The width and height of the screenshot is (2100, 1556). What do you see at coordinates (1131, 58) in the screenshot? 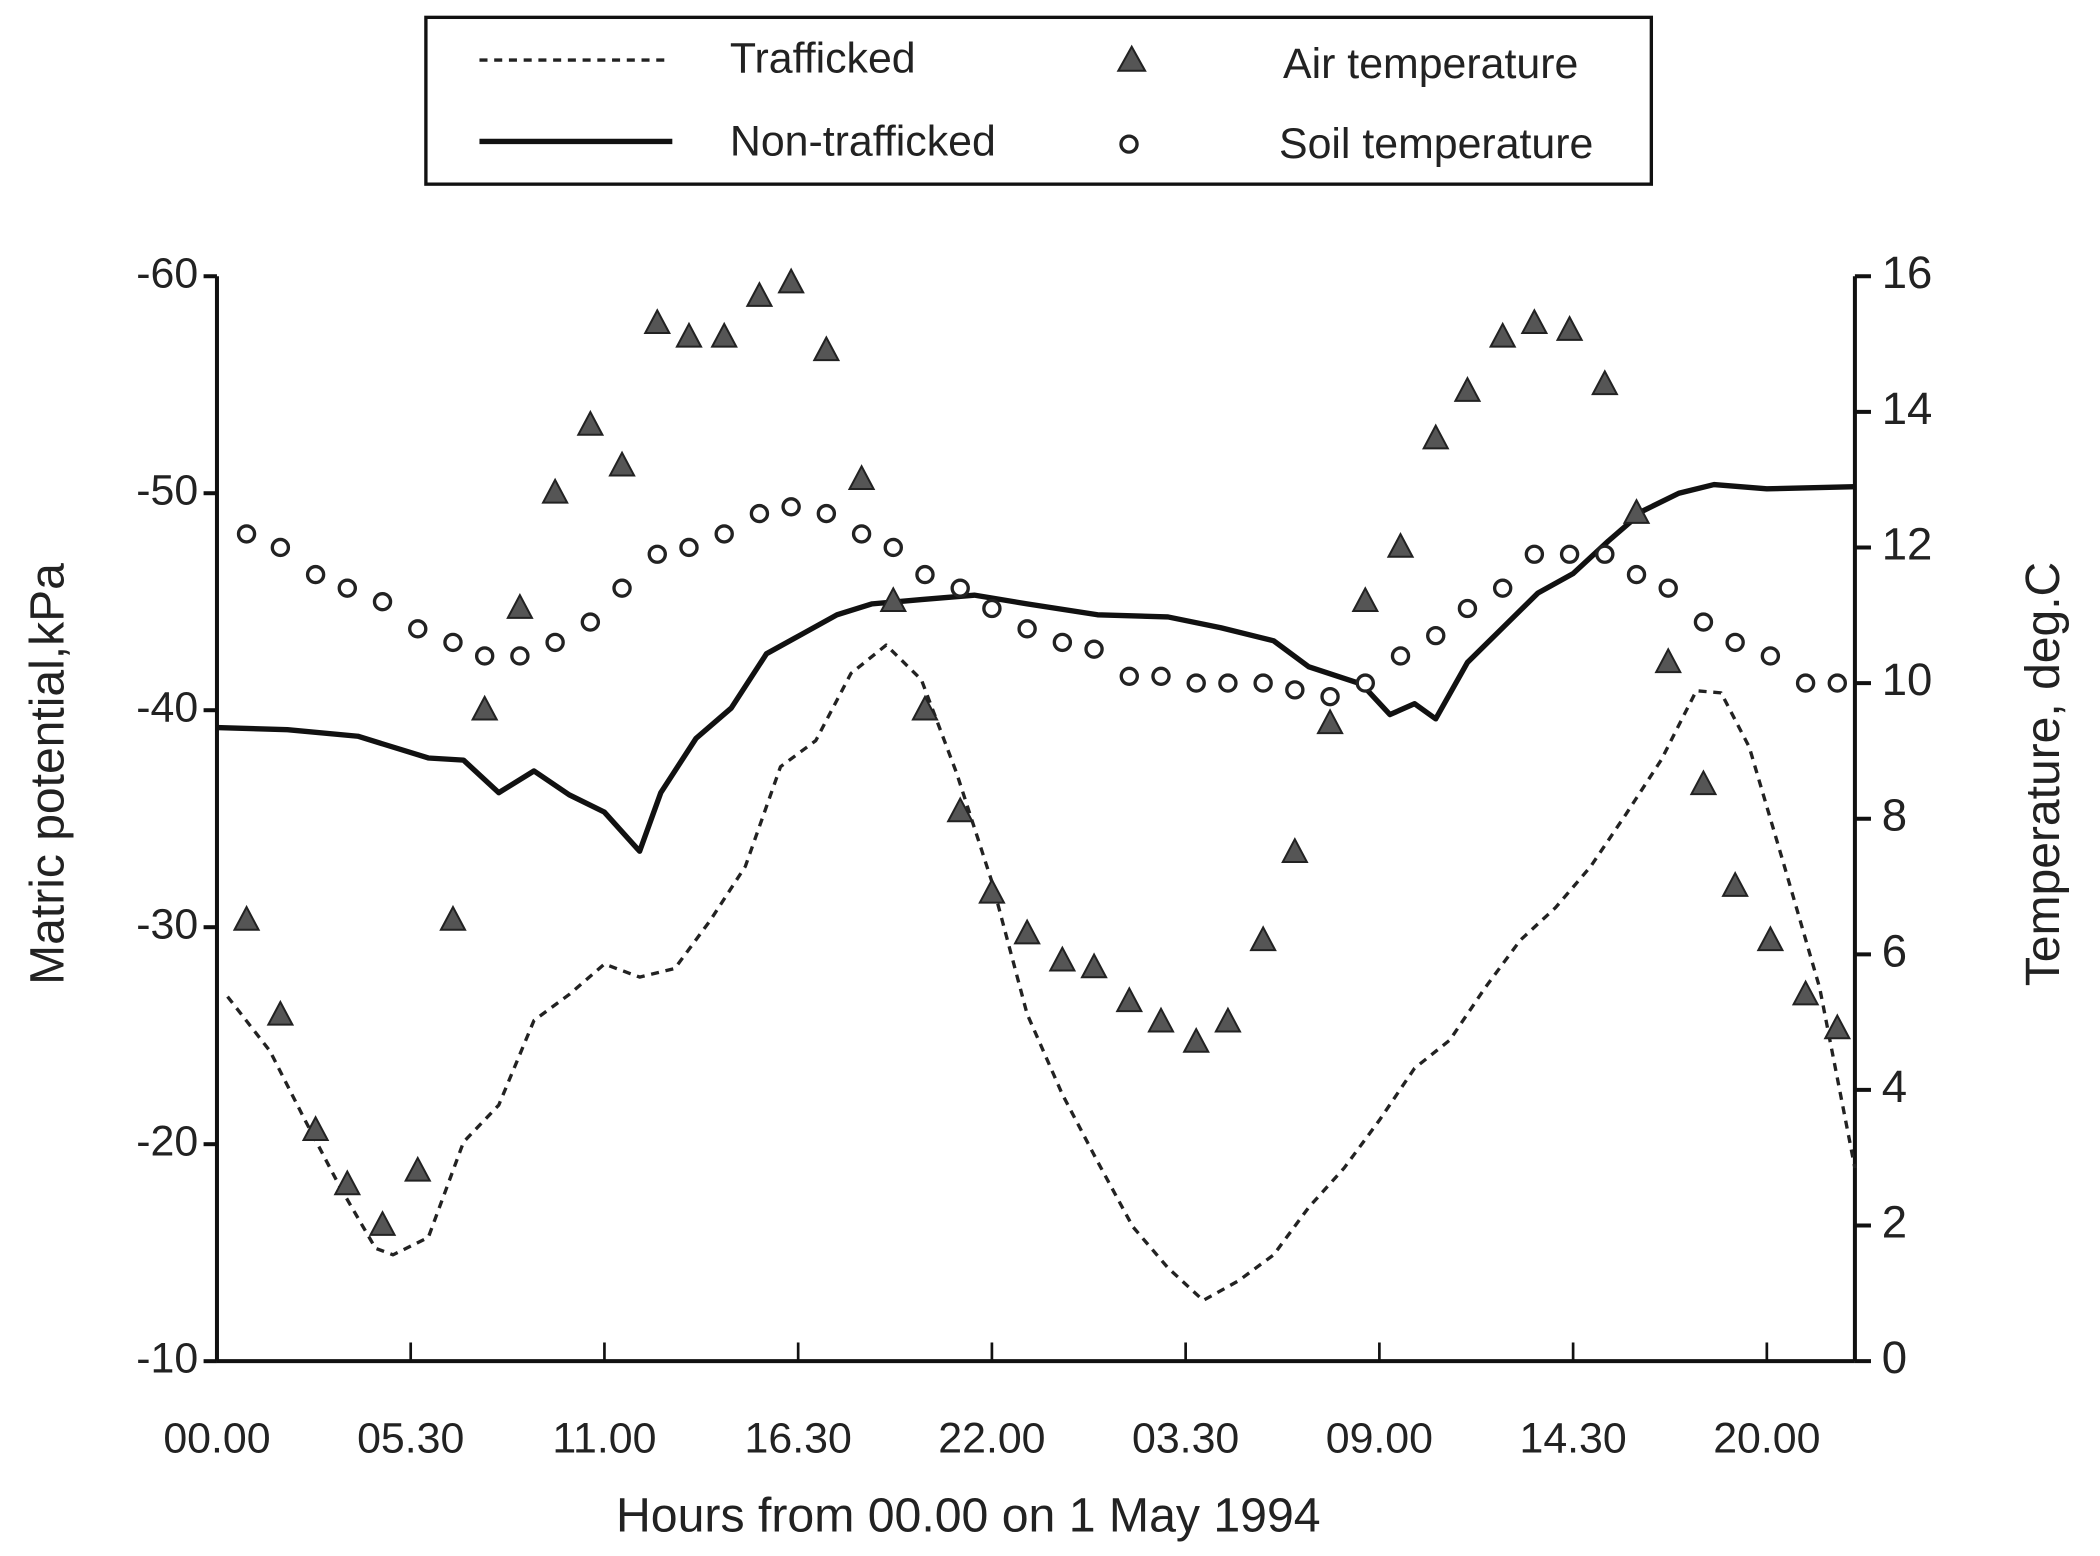
I see `legend-swatch` at bounding box center [1131, 58].